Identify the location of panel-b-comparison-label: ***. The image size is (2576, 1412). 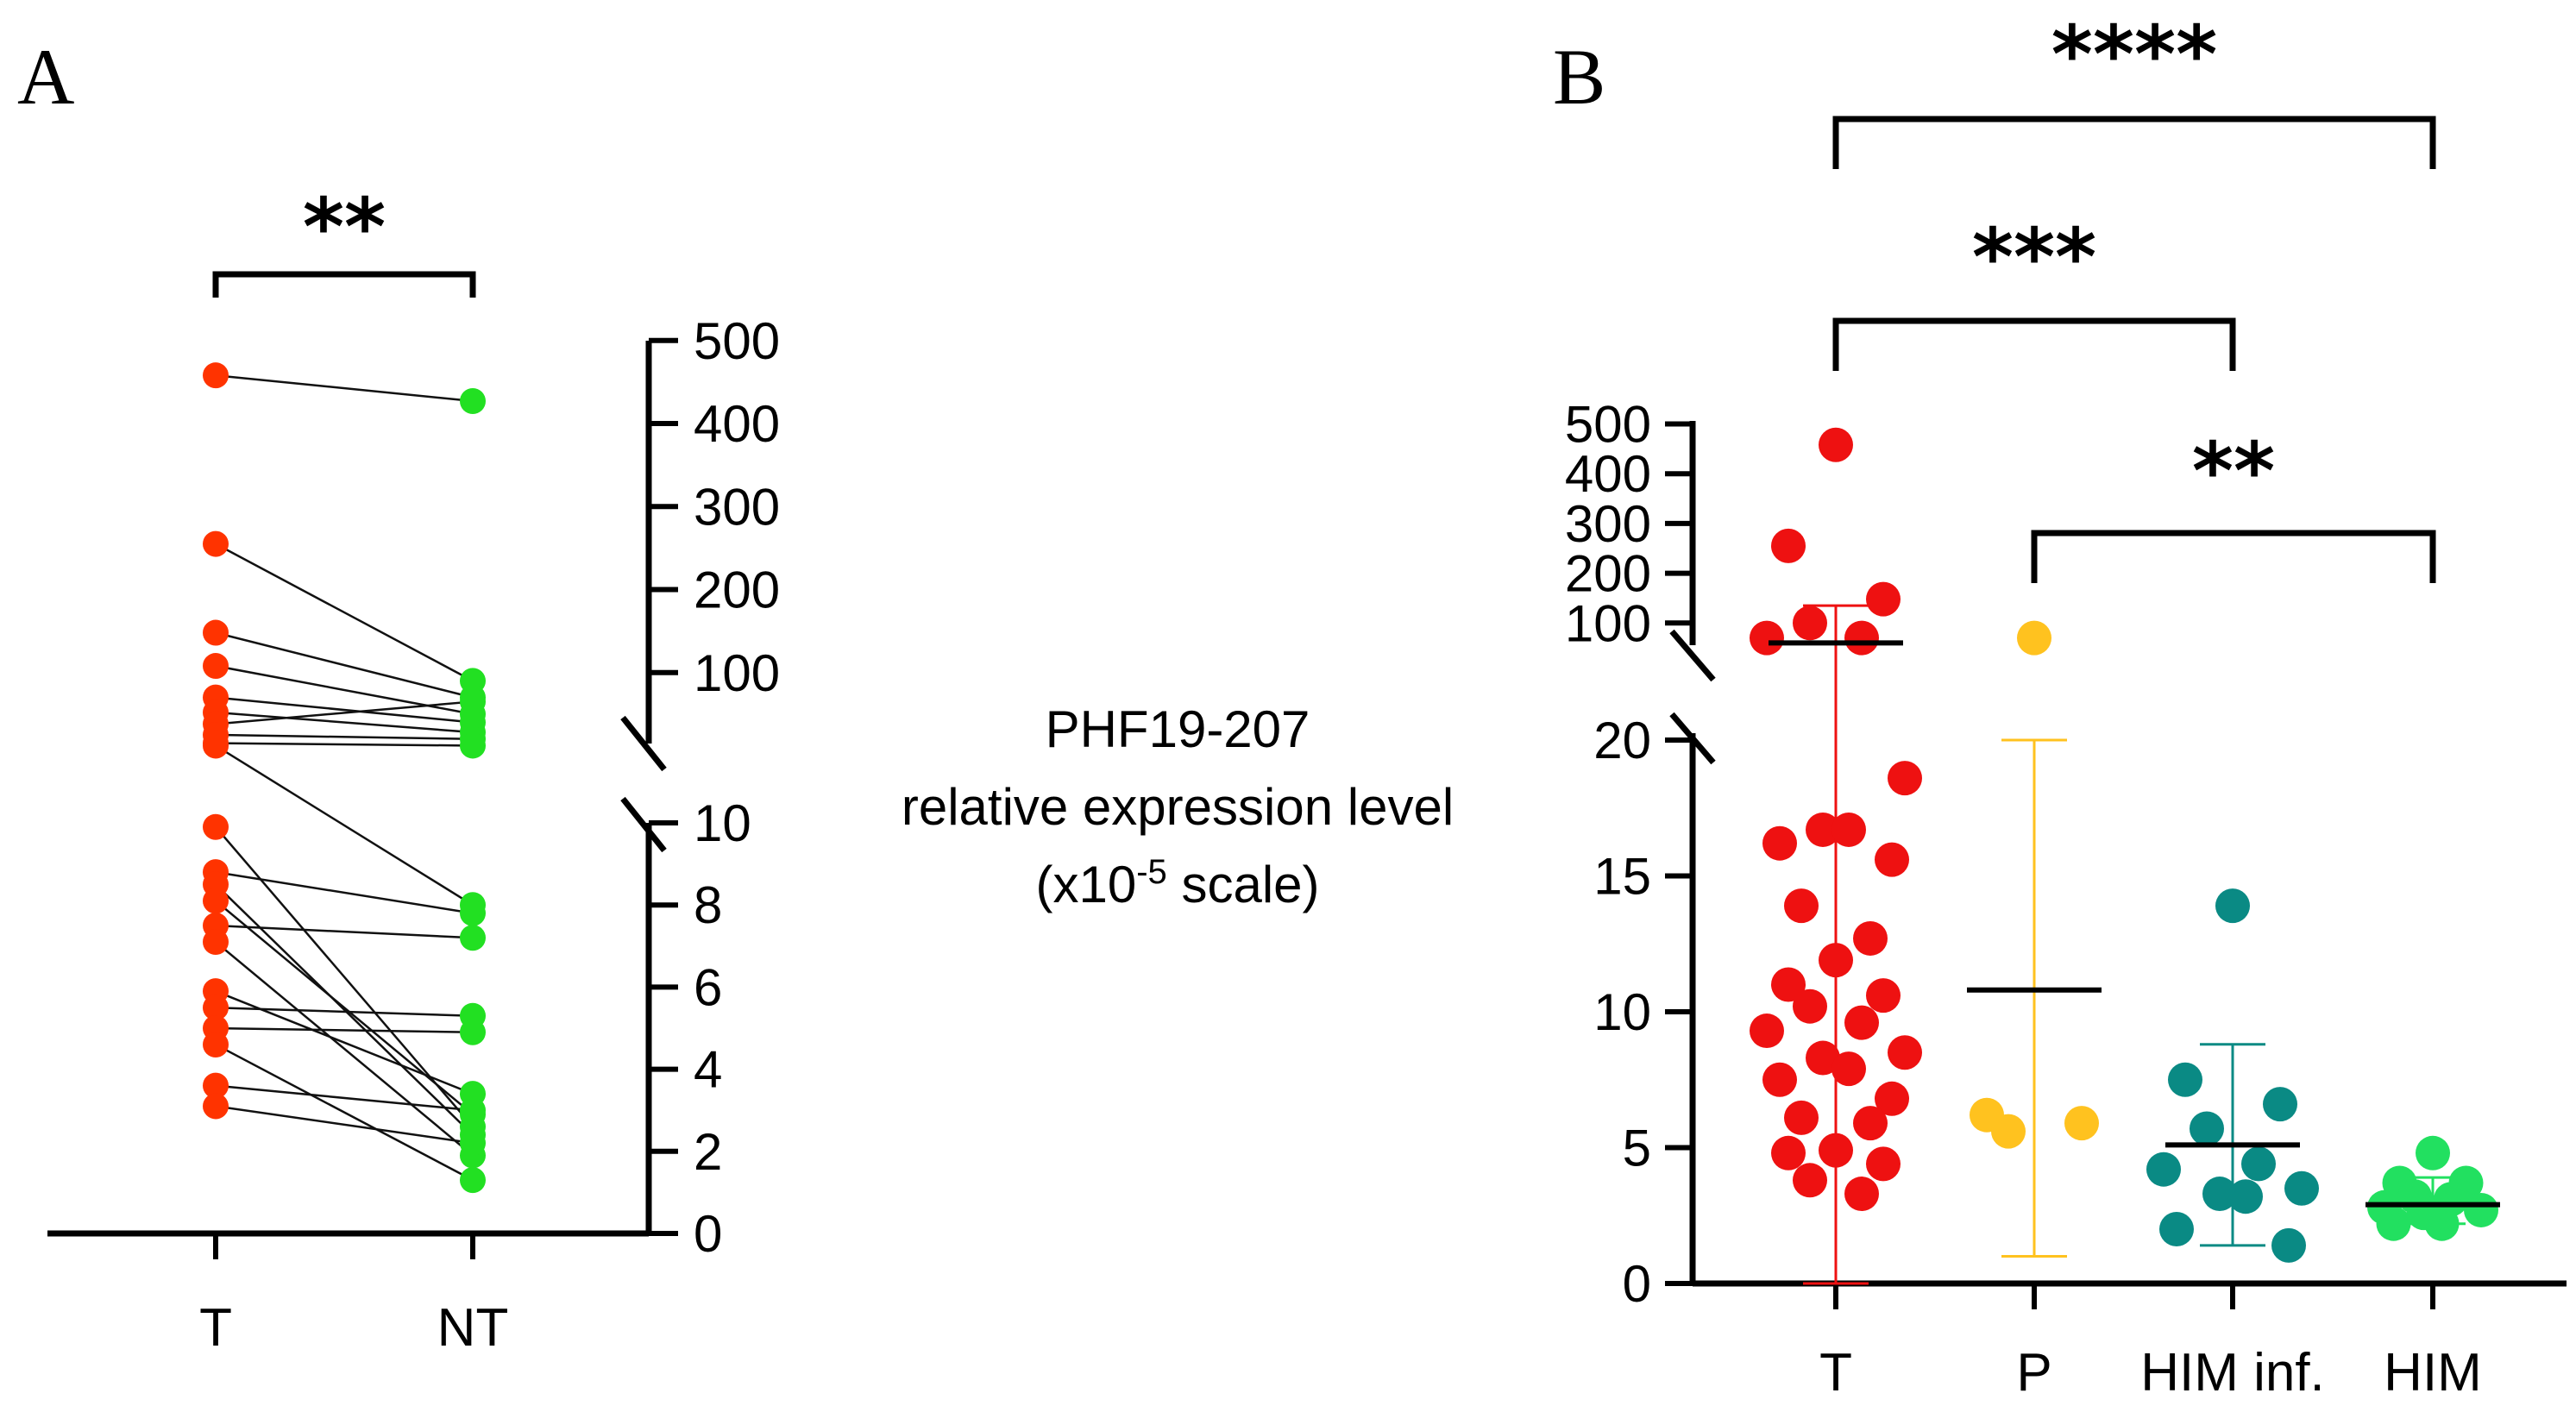
(2034, 257).